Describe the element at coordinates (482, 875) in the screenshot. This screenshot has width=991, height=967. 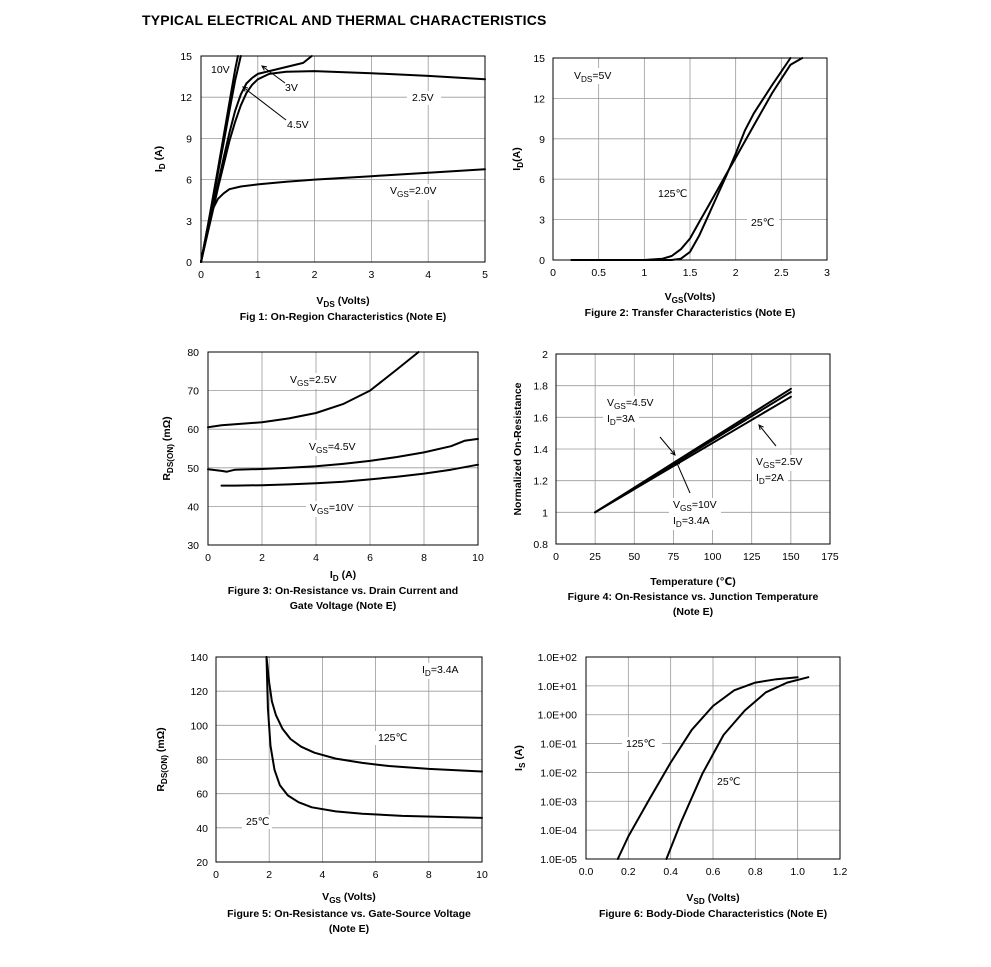
I see `x-tick-label: 10` at that location.